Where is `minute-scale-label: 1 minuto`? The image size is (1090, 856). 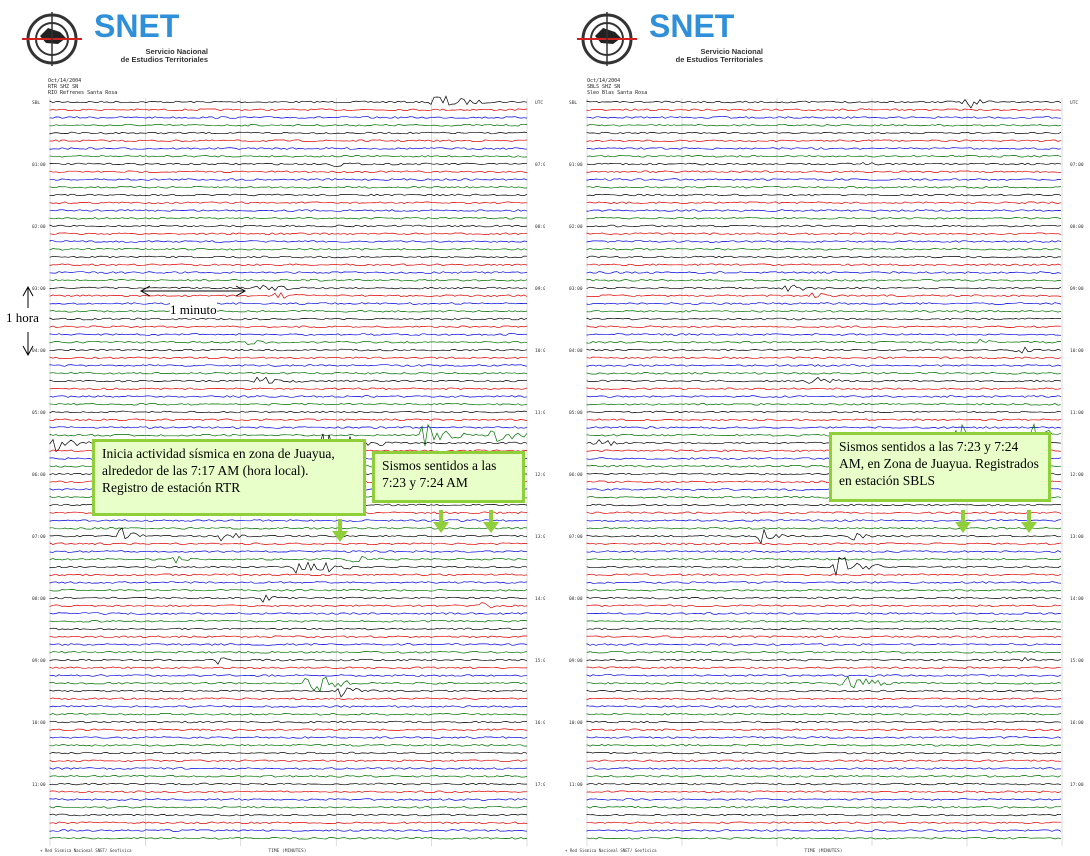 minute-scale-label: 1 minuto is located at coordinates (193, 310).